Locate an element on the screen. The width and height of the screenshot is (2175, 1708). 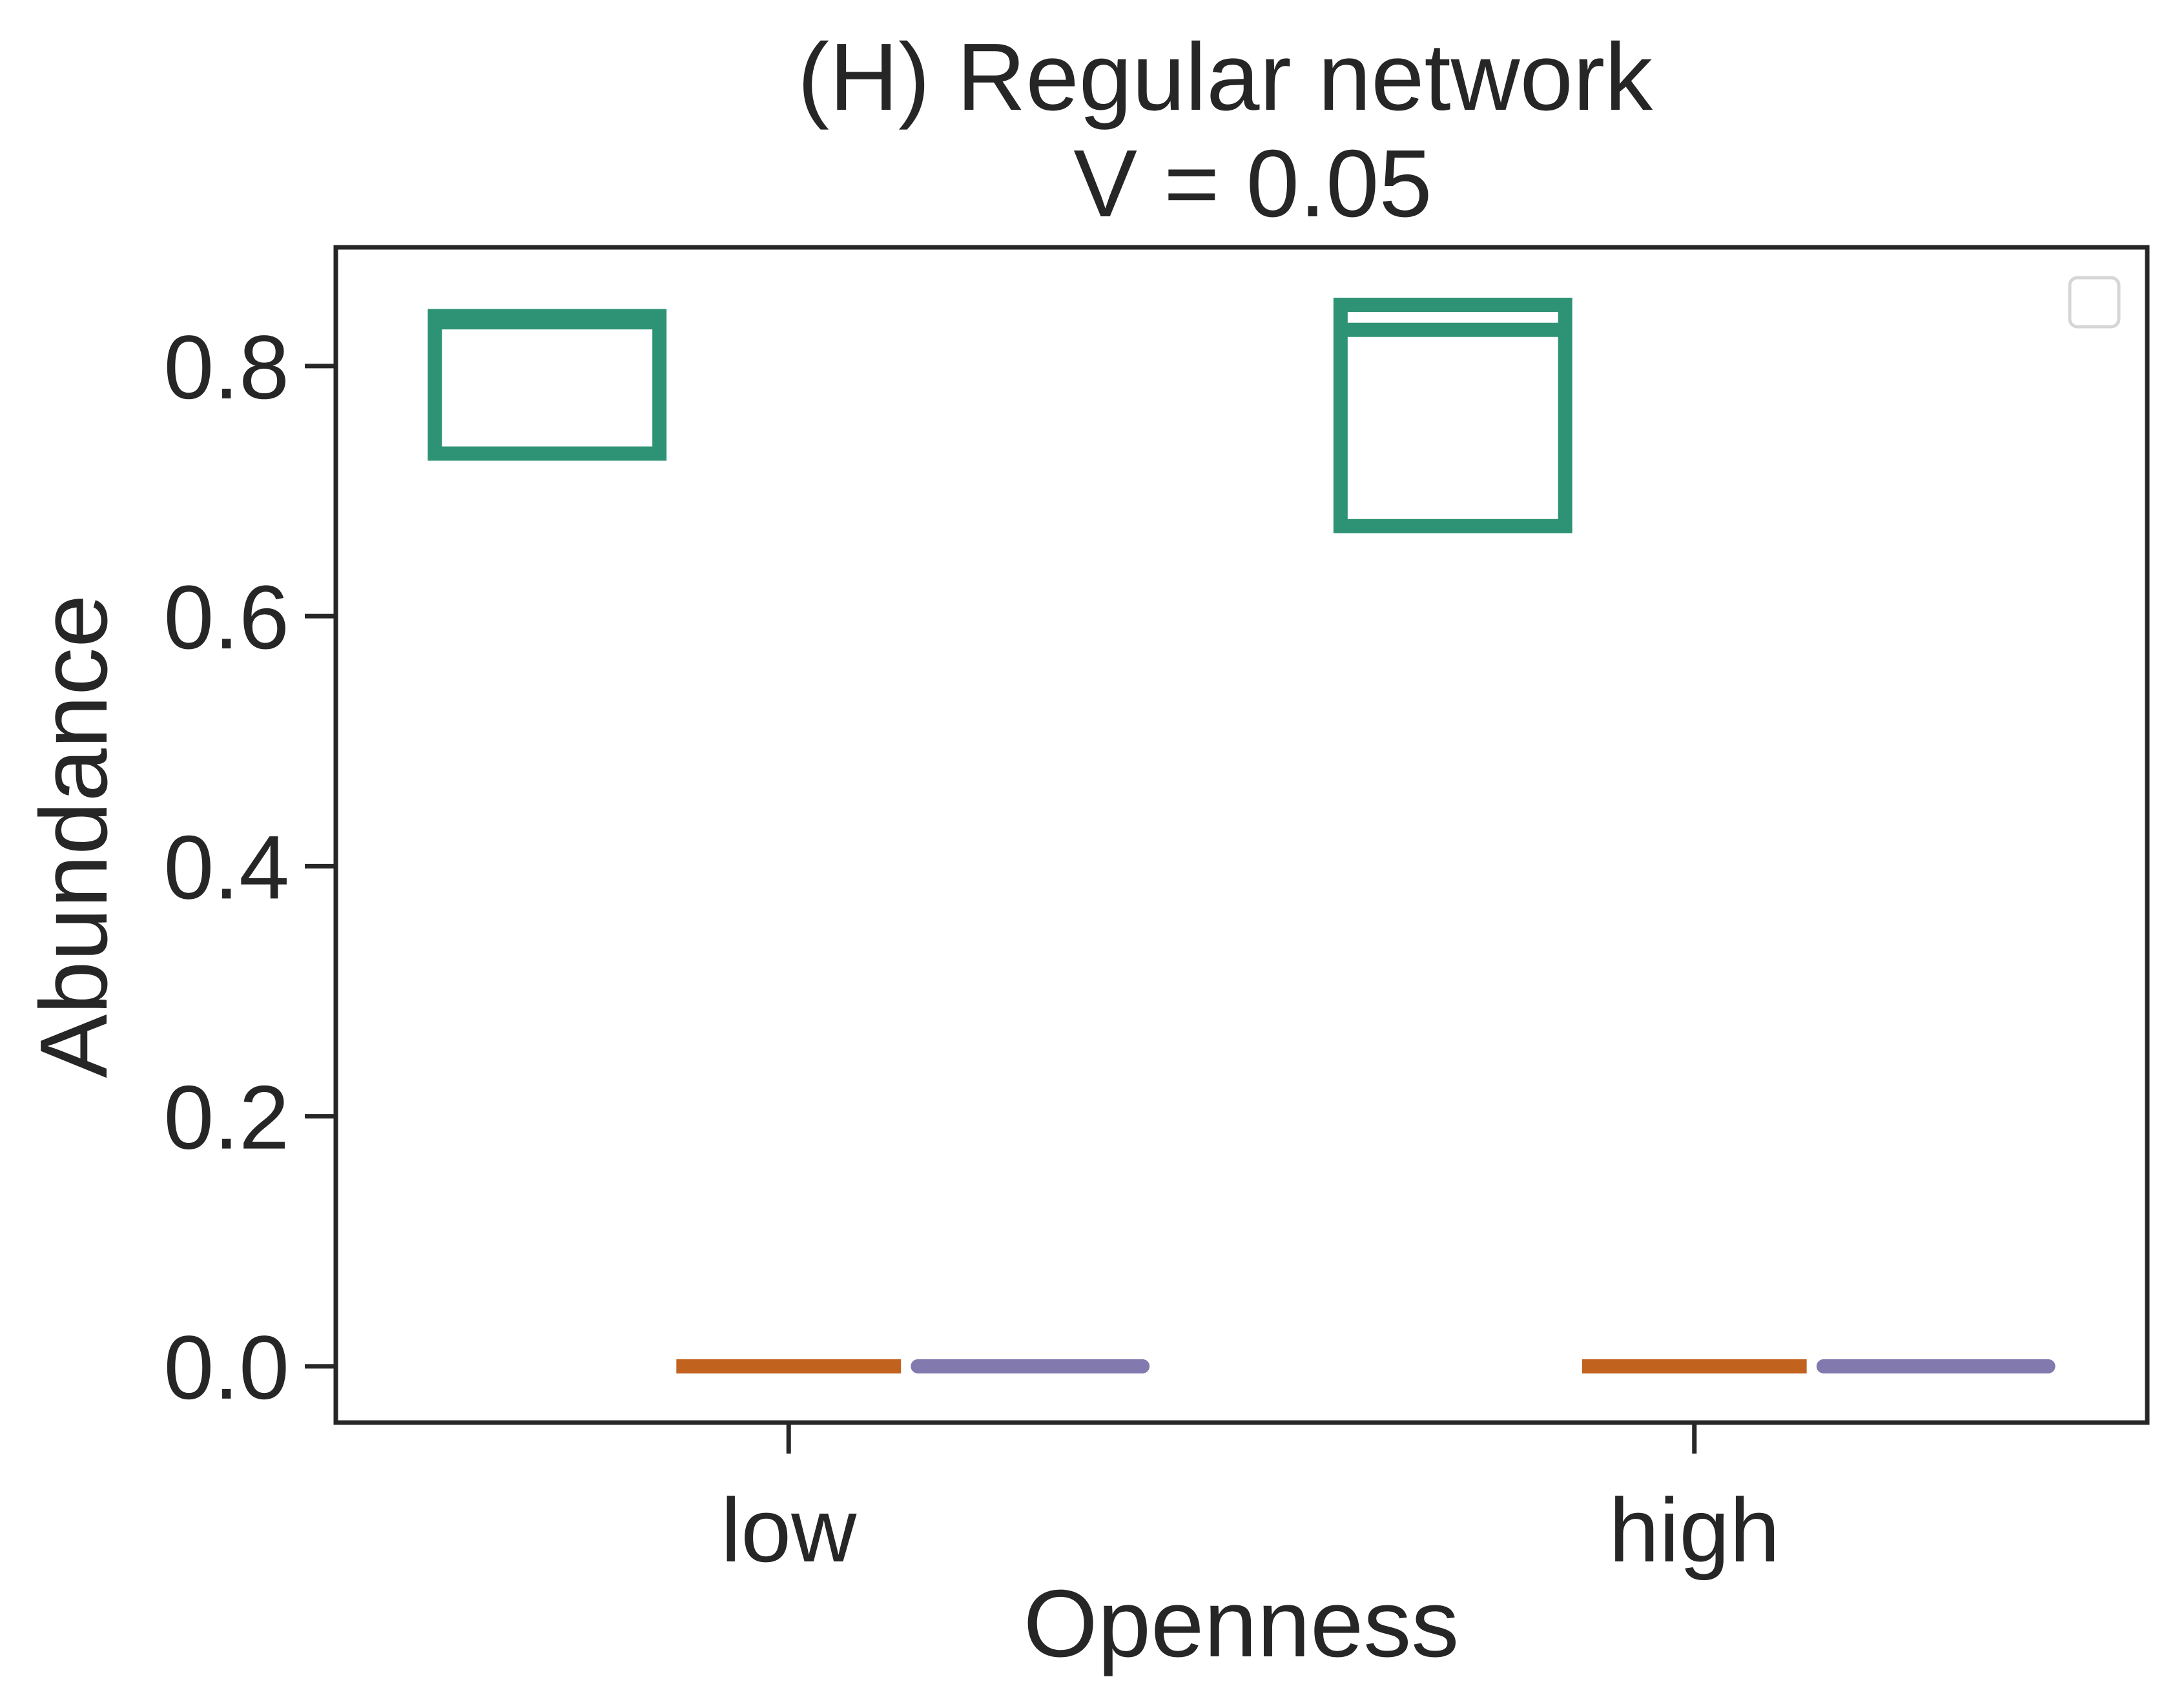
x-tick-label-high: high is located at coordinates (1694, 1530).